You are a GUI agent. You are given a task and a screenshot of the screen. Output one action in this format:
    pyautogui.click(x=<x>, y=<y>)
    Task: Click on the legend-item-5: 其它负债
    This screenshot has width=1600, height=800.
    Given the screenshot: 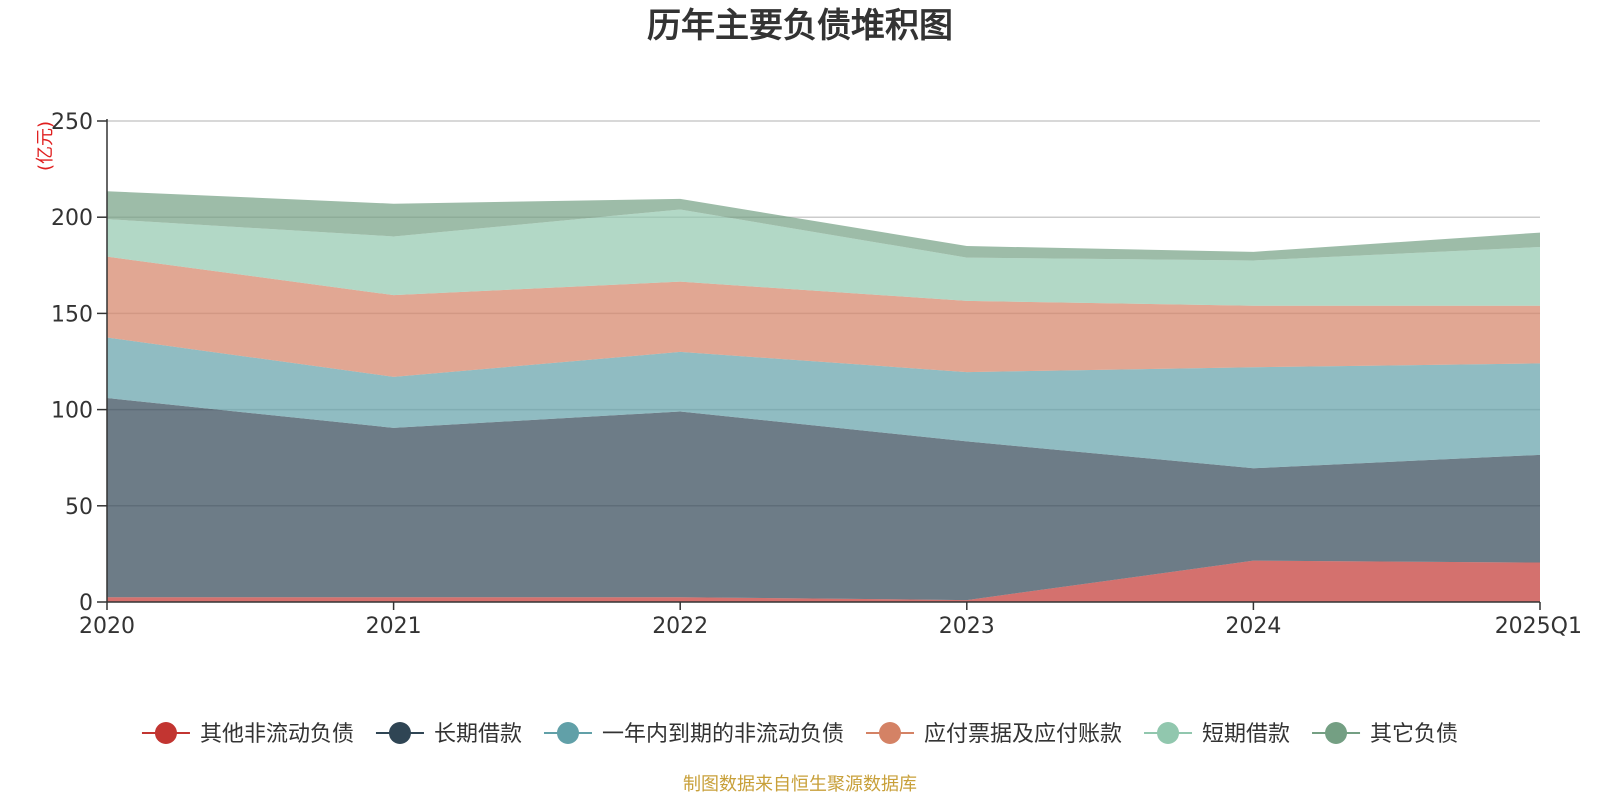 What is the action you would take?
    pyautogui.click(x=1385, y=734)
    